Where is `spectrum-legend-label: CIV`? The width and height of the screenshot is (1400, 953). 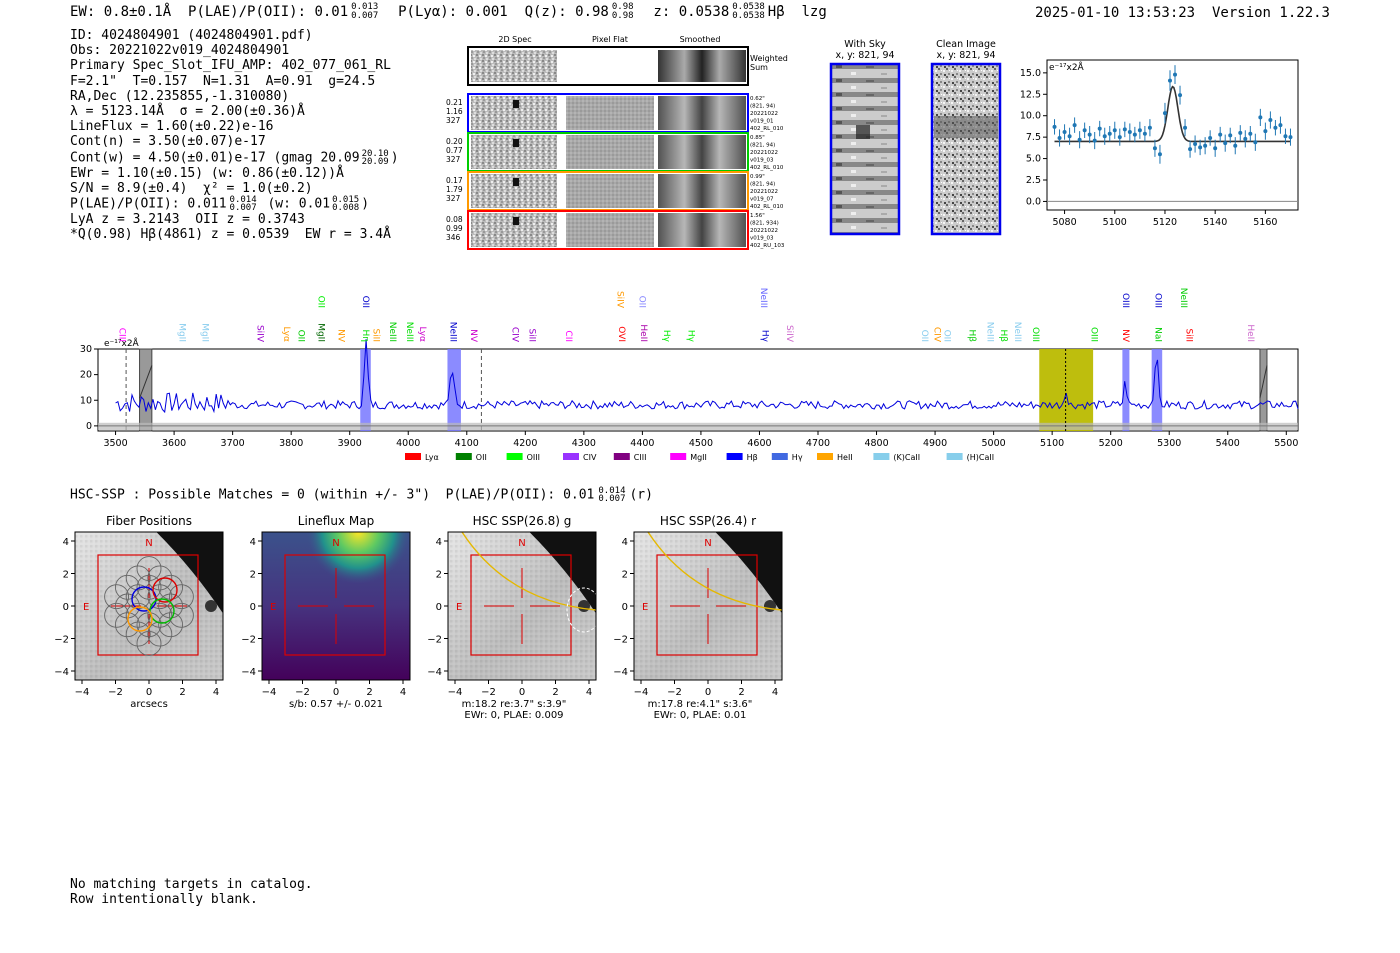 spectrum-legend-label: CIV is located at coordinates (590, 457).